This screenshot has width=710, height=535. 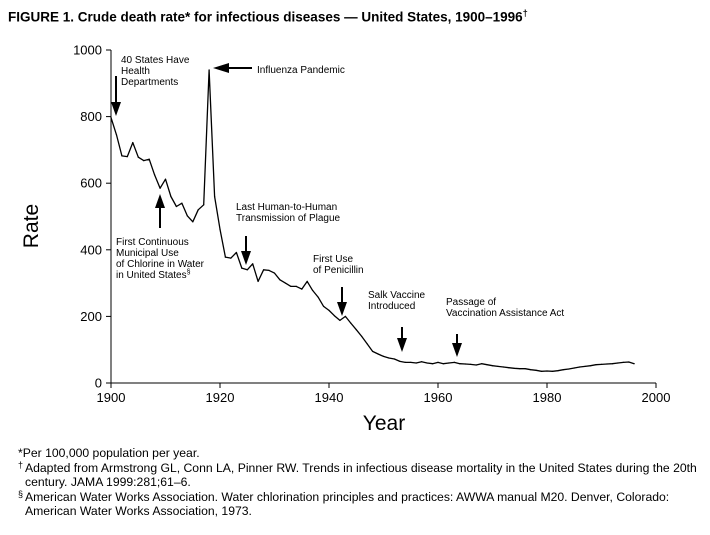 What do you see at coordinates (155, 60) in the screenshot?
I see `annotation-line: 40 States Have` at bounding box center [155, 60].